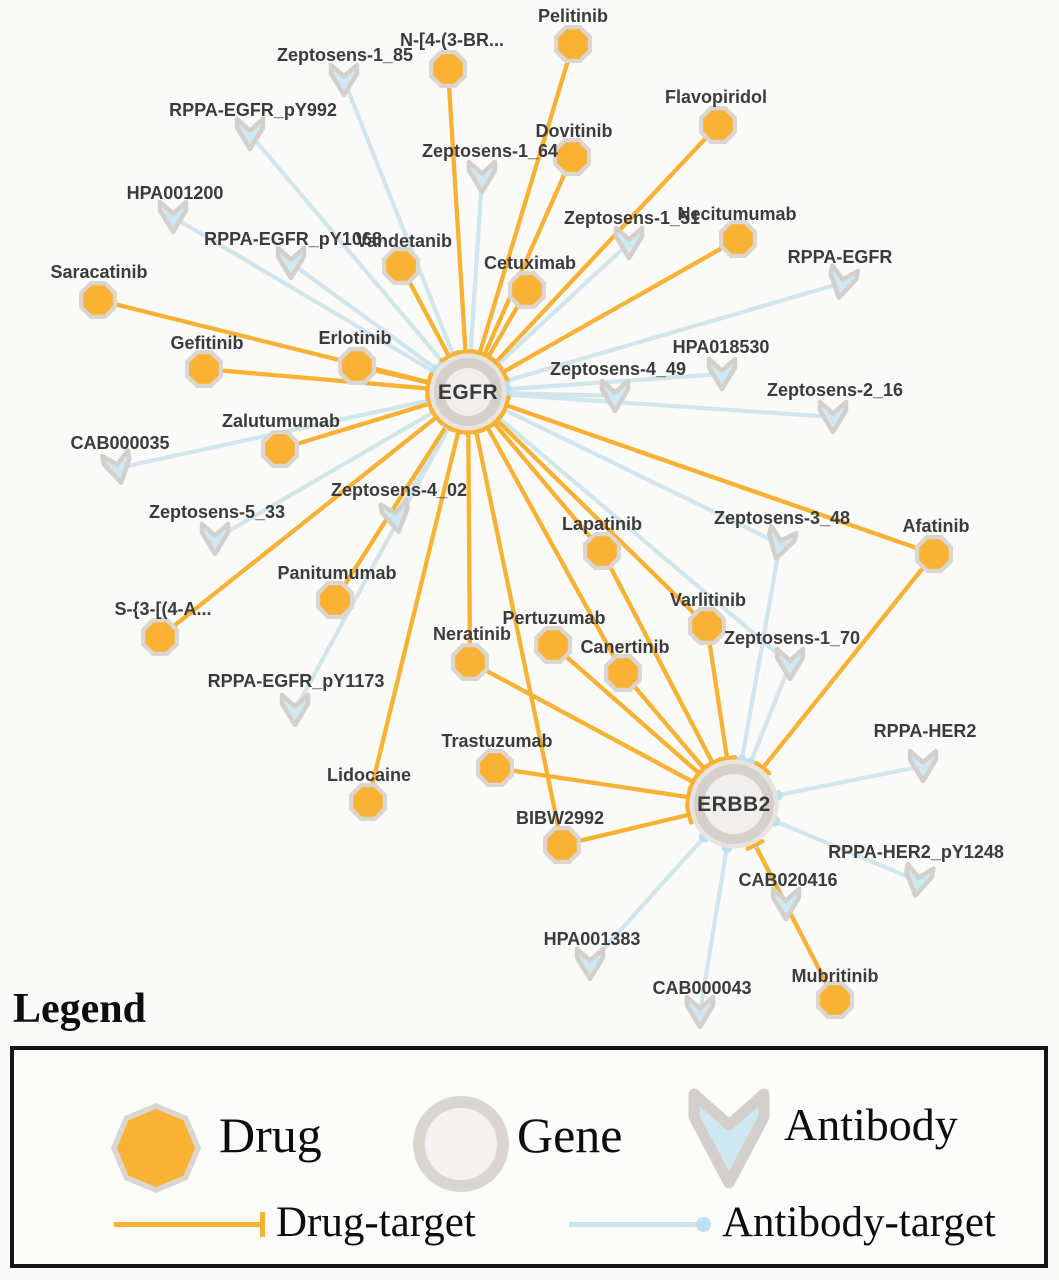  Describe the element at coordinates (207, 343) in the screenshot. I see `node-label: Gefitinib` at that location.